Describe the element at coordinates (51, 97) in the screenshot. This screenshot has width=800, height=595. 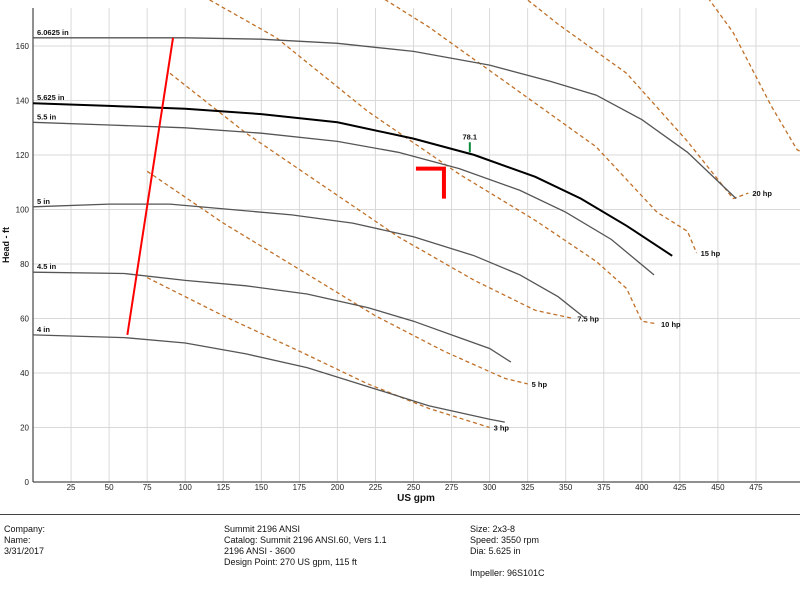
I see `impeller-curve-label: 5.625 in` at that location.